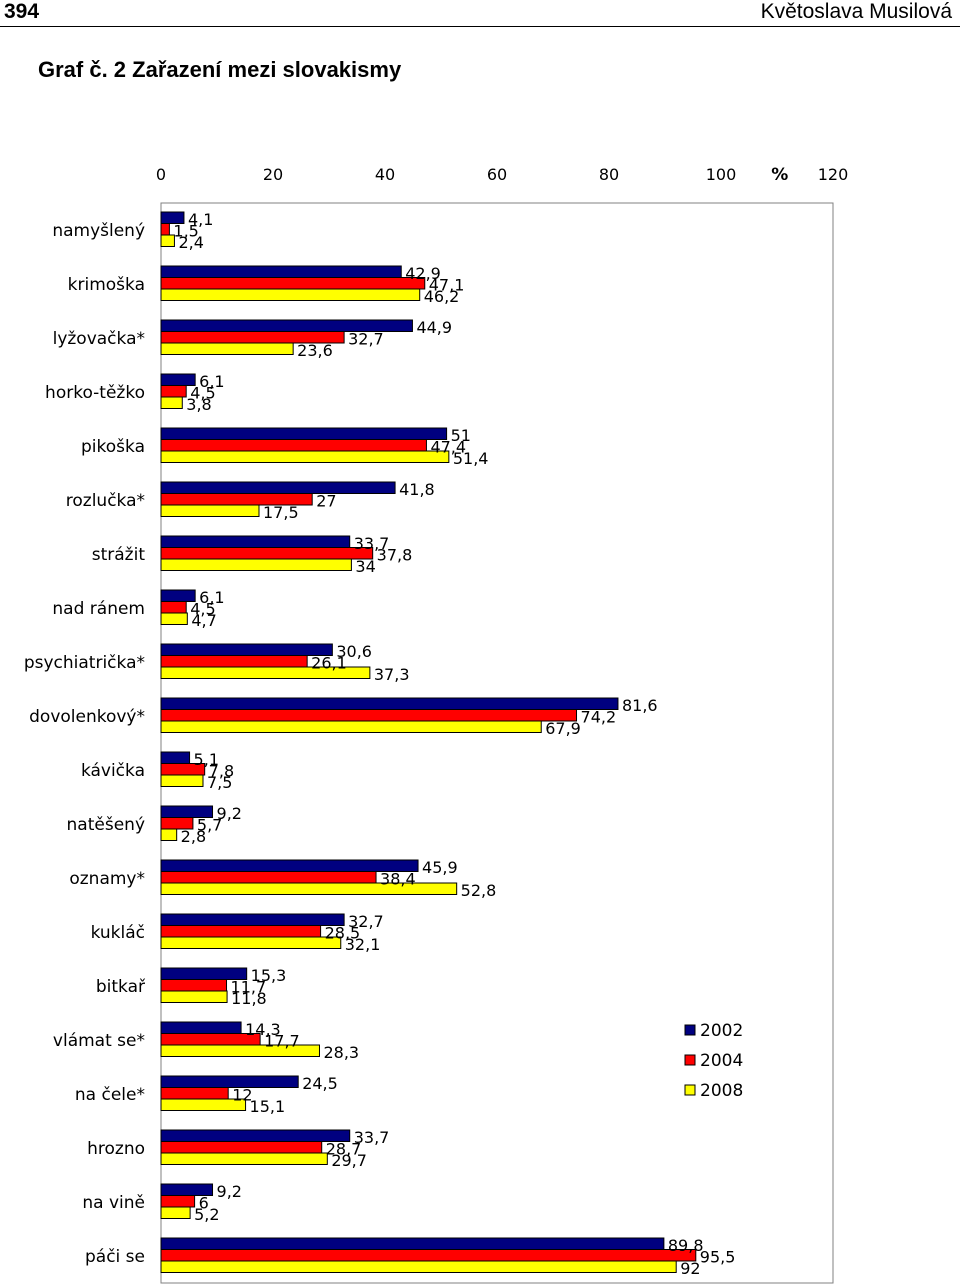 This screenshot has width=960, height=1286. Describe the element at coordinates (281, 512) in the screenshot. I see `data-label: 17,5` at that location.